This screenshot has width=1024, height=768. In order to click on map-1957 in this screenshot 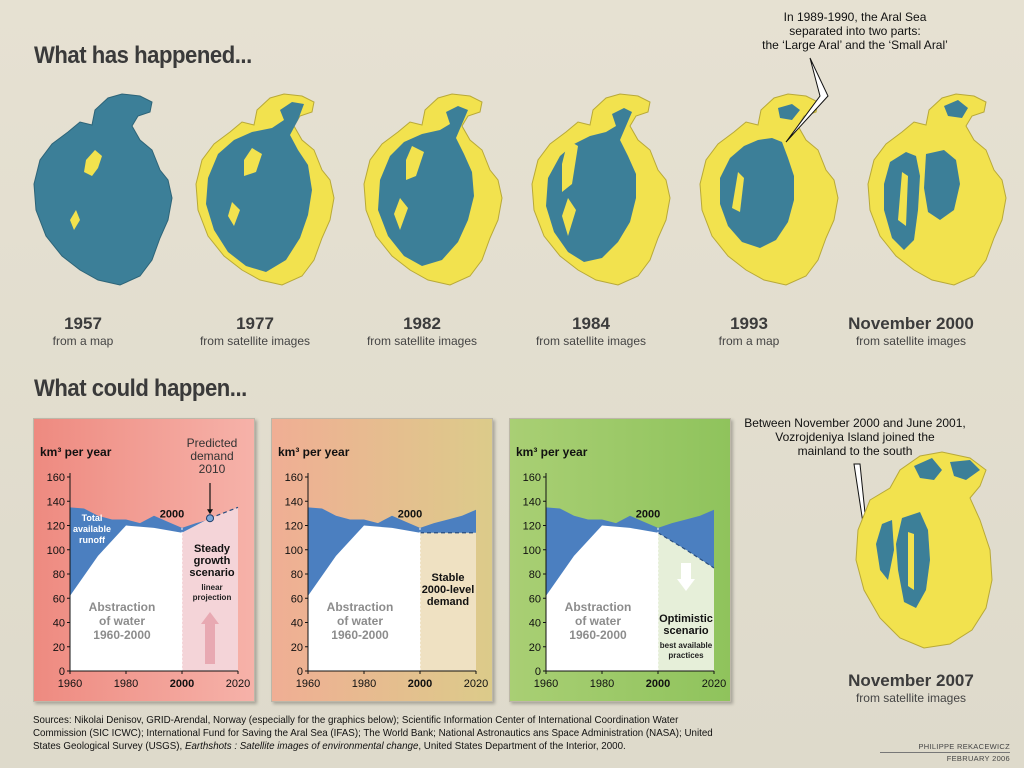, I will do `click(103, 189)`.